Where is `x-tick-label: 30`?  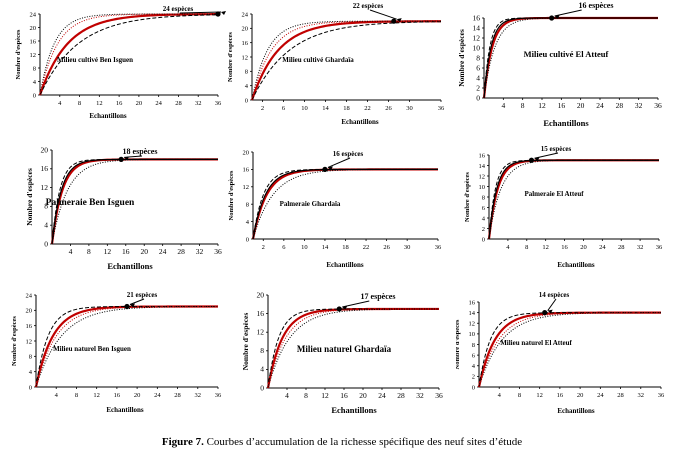
x-tick-label: 30 is located at coordinates (409, 108).